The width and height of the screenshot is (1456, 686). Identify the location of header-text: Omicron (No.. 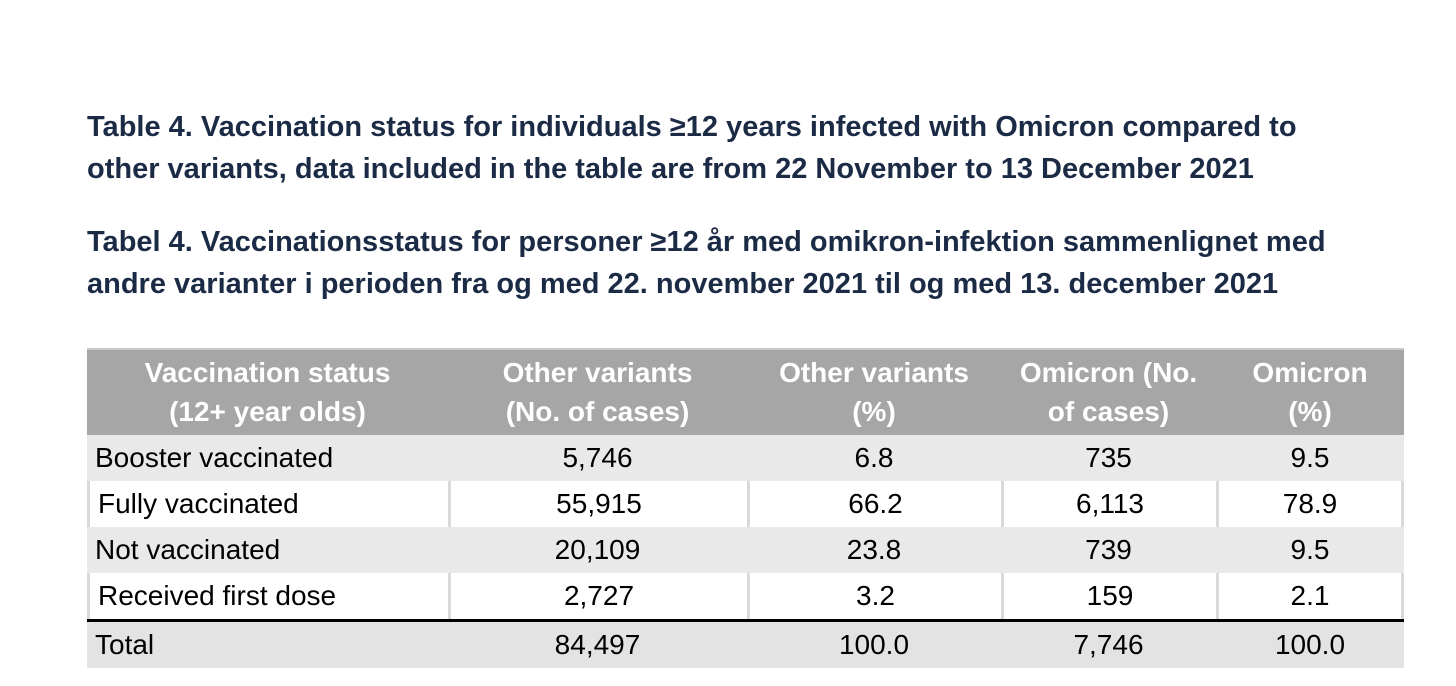
(1108, 372).